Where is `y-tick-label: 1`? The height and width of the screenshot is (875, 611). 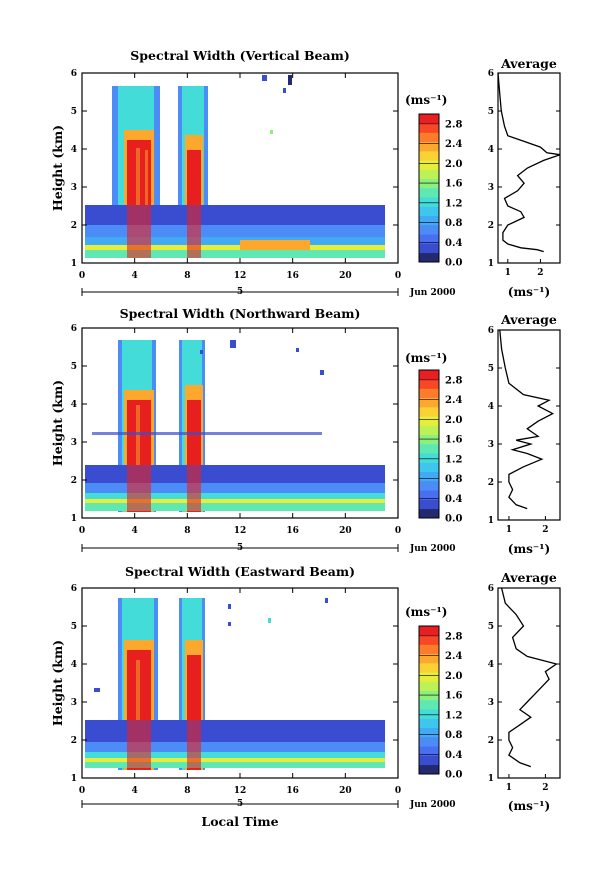 y-tick-label: 1 is located at coordinates (74, 779).